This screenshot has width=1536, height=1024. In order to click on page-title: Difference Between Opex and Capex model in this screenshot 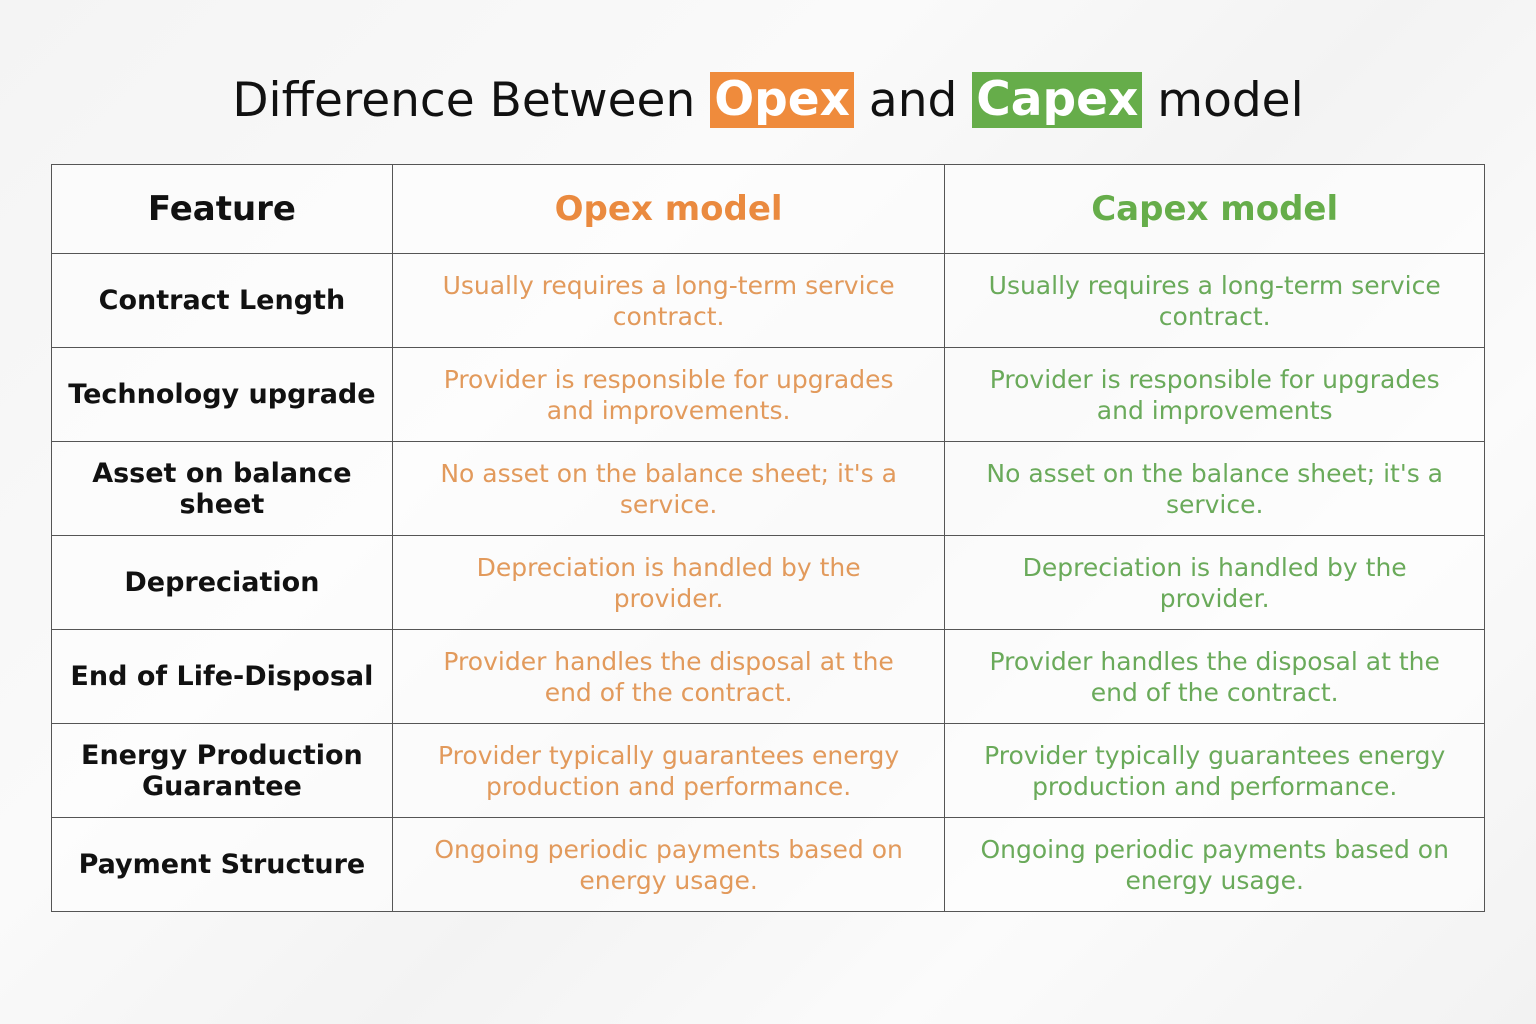, I will do `click(768, 101)`.